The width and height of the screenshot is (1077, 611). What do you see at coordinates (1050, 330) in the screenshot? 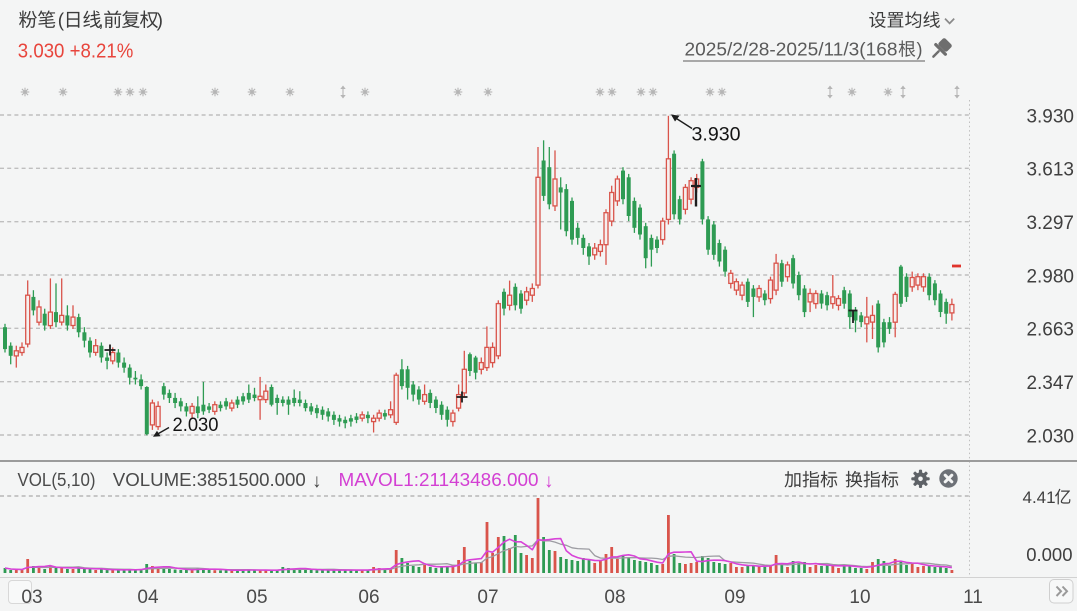
I see `svg-text: 2.663` at bounding box center [1050, 330].